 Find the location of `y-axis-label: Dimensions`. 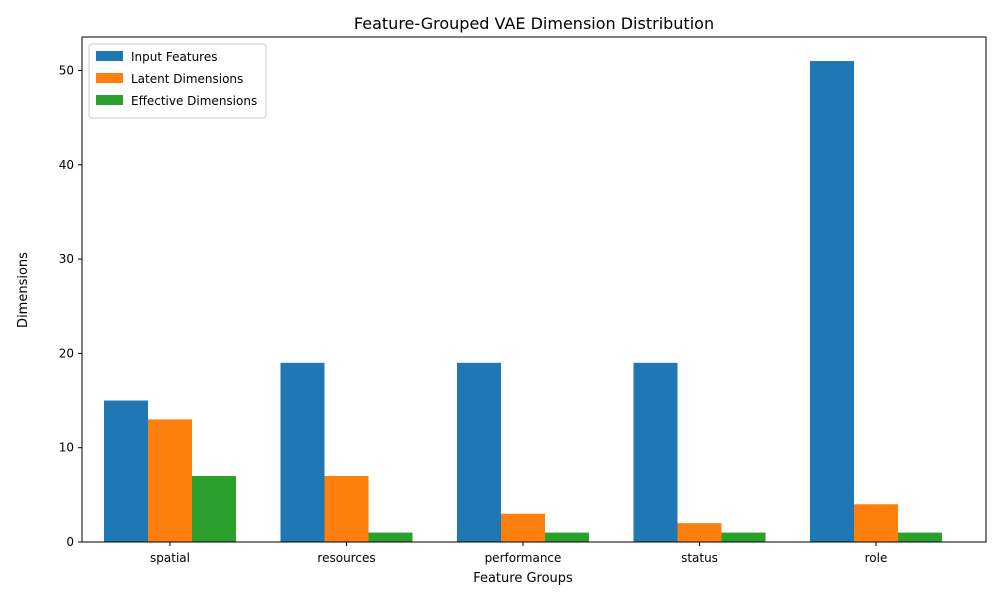

y-axis-label: Dimensions is located at coordinates (23, 290).